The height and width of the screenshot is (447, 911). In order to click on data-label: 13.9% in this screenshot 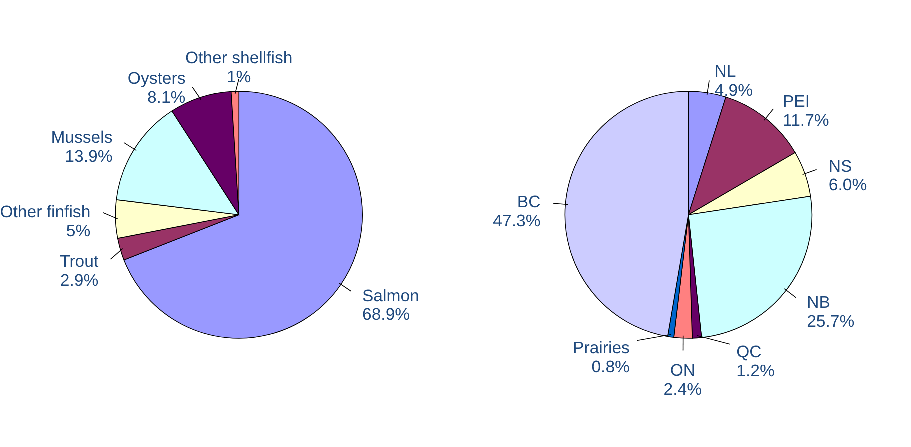, I will do `click(89, 156)`.